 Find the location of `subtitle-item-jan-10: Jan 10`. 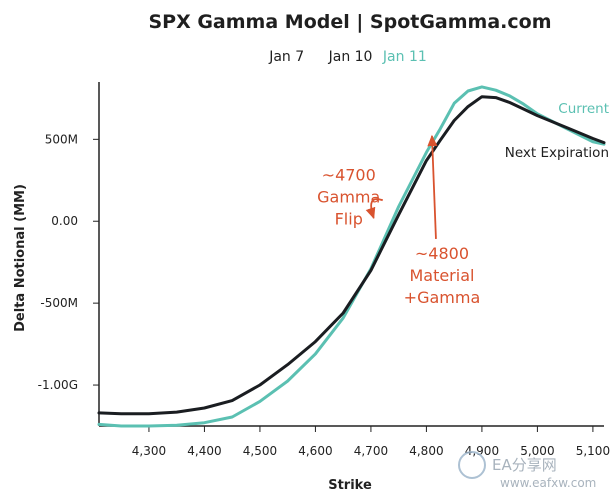

subtitle-item-jan-10: Jan 10 is located at coordinates (350, 57).